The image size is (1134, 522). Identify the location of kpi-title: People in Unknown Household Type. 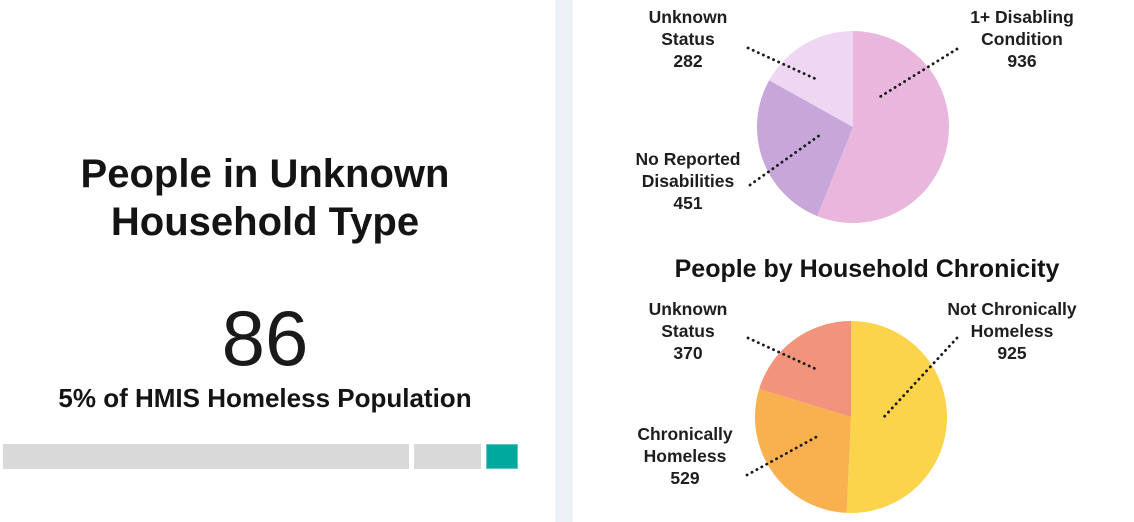
(265, 198).